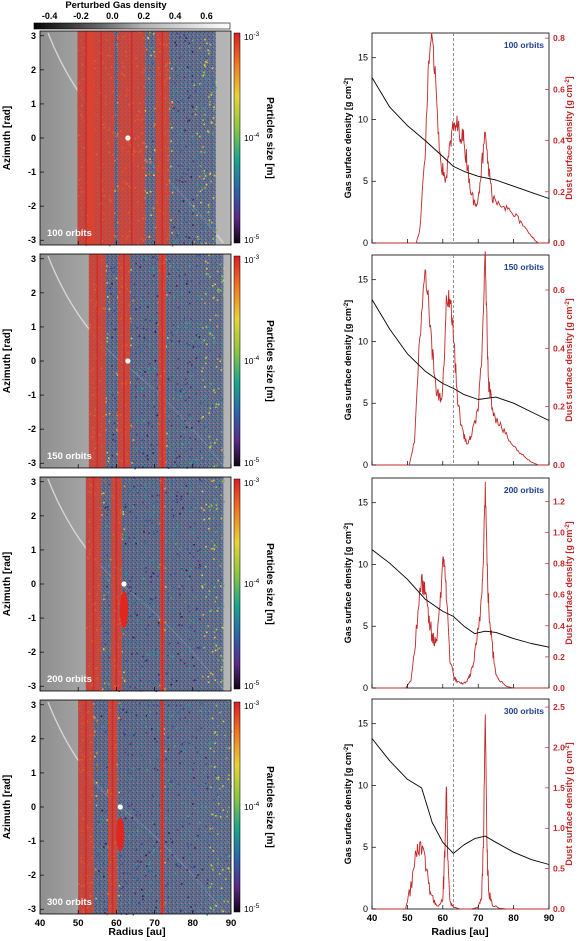 The height and width of the screenshot is (941, 581). What do you see at coordinates (559, 243) in the screenshot?
I see `dust-ytick-label: 0.0` at bounding box center [559, 243].